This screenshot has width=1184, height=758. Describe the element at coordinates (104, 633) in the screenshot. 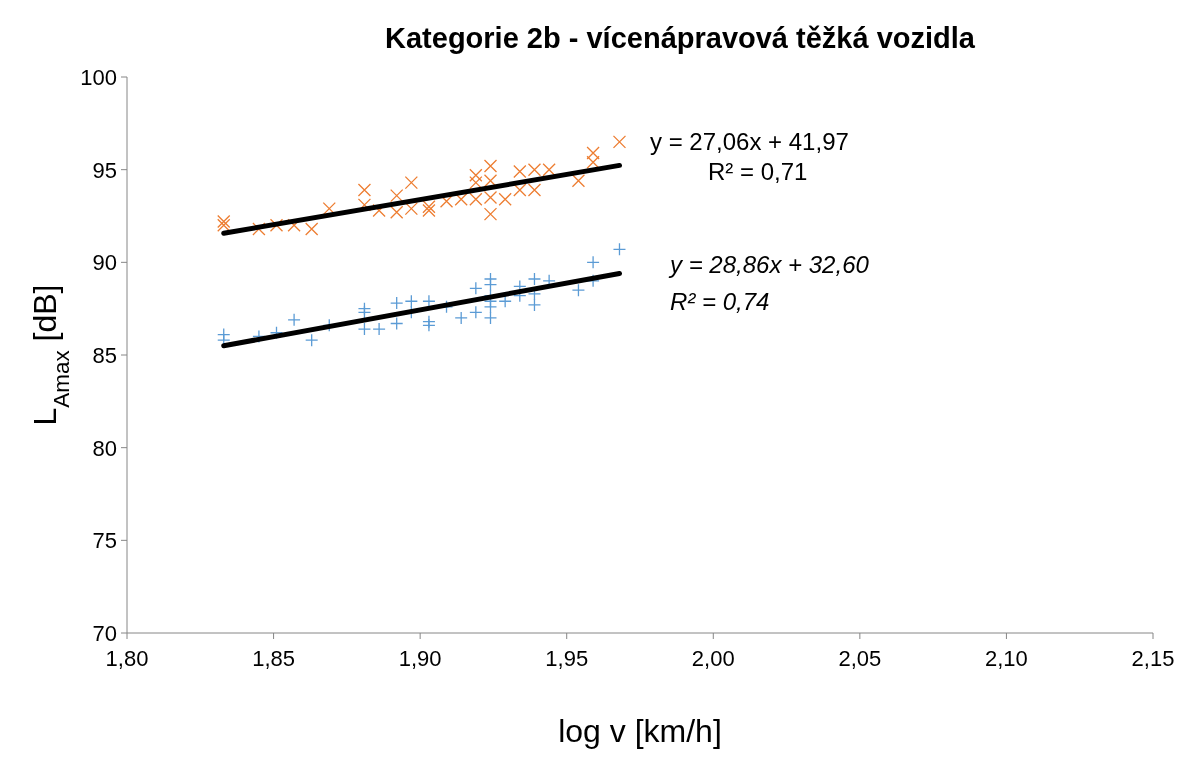

I see `y-tick-label: 70` at that location.